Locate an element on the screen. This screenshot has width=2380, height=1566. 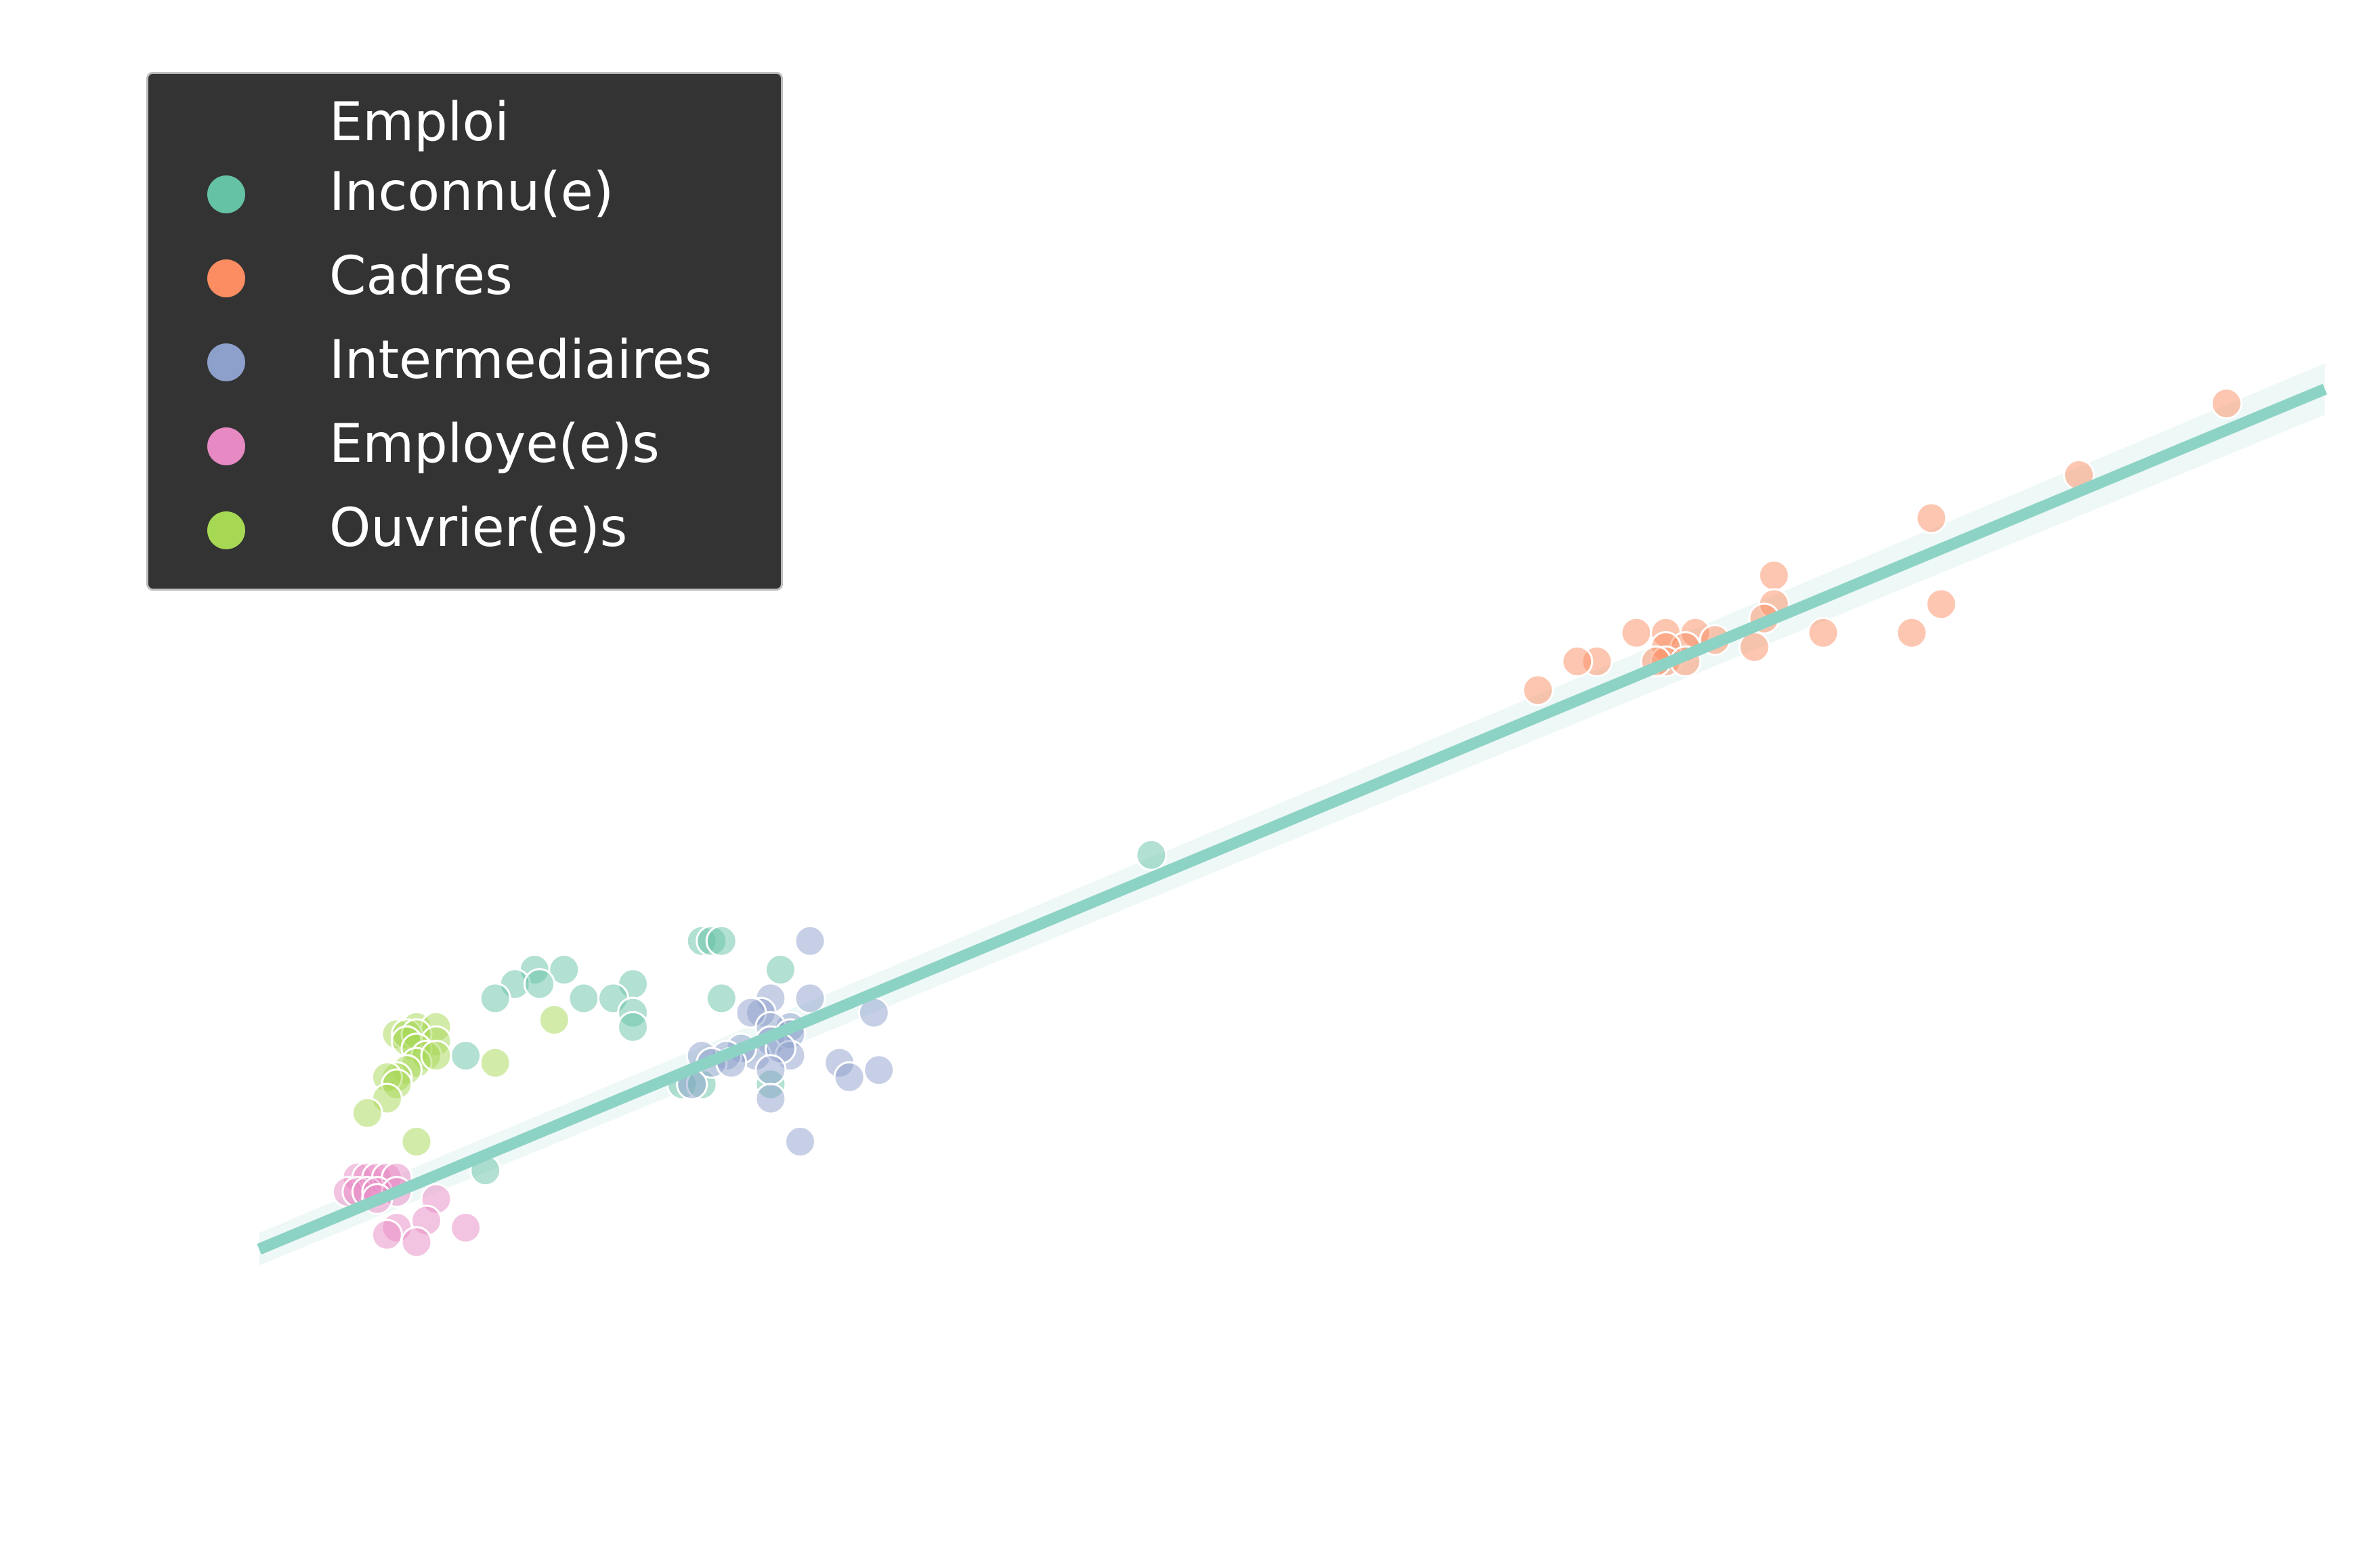
legend-entry-intermediaires: Intermediaires is located at coordinates (464, 360).